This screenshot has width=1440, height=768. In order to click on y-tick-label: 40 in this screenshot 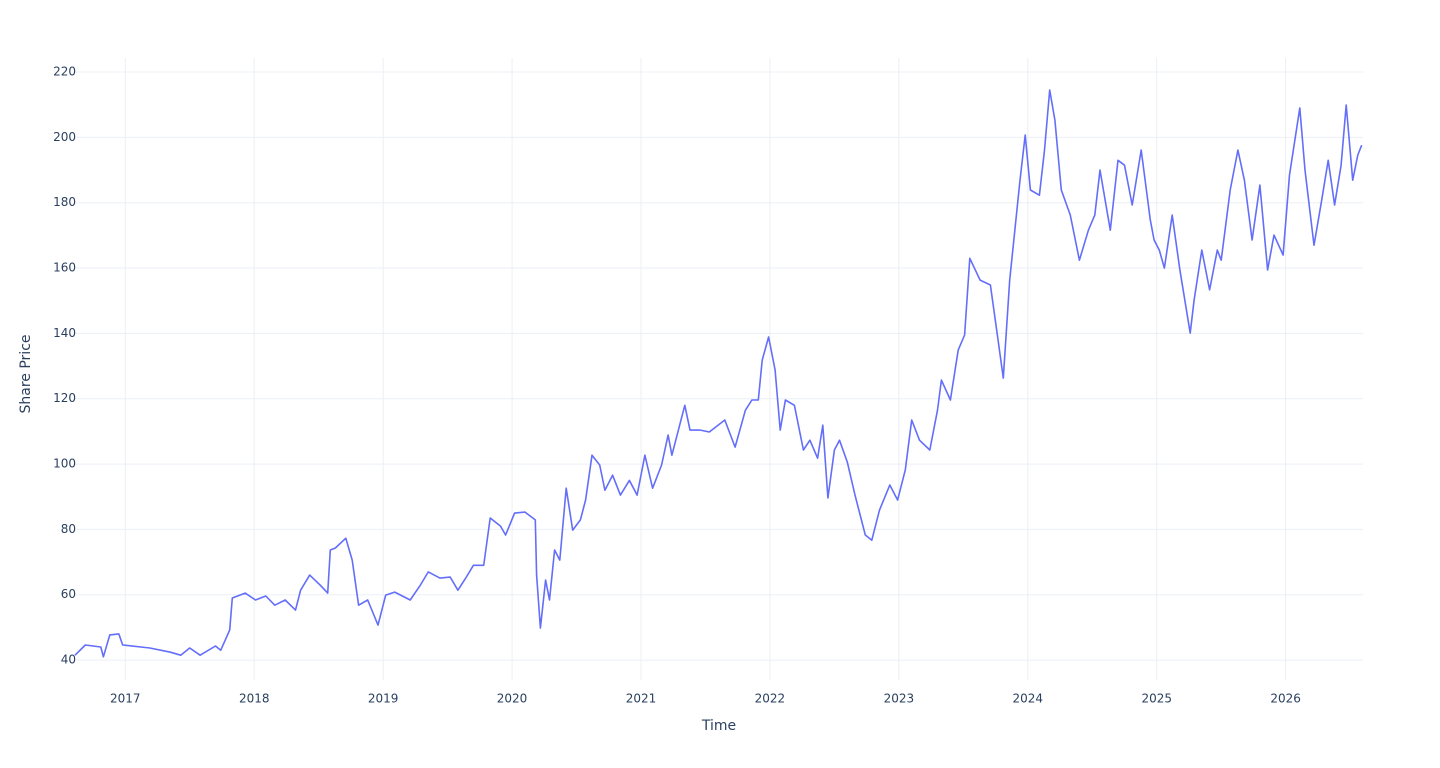, I will do `click(68, 660)`.